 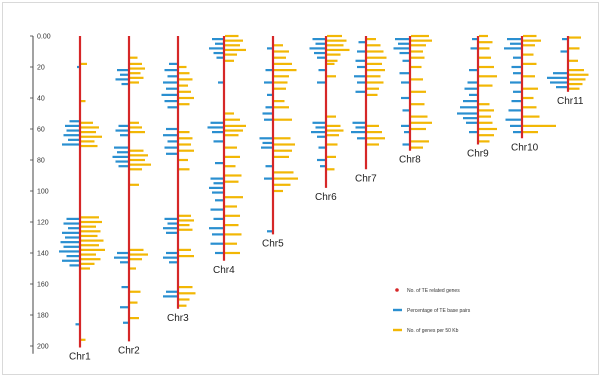 I want to click on chromosome-label: Chr9, so click(x=478, y=154).